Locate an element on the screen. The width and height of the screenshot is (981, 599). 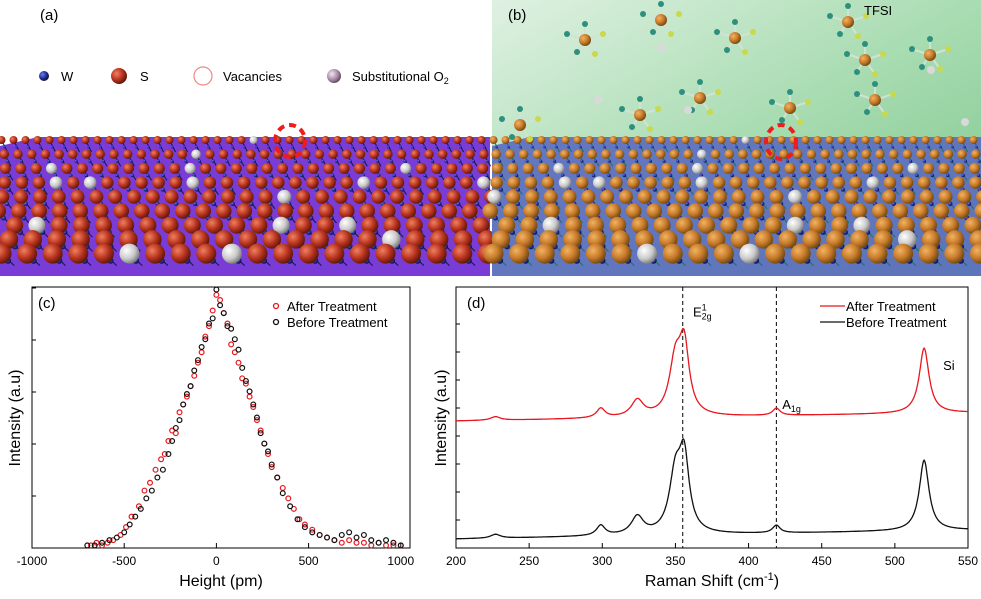
after-treatment-line is located at coordinates (712, 374).